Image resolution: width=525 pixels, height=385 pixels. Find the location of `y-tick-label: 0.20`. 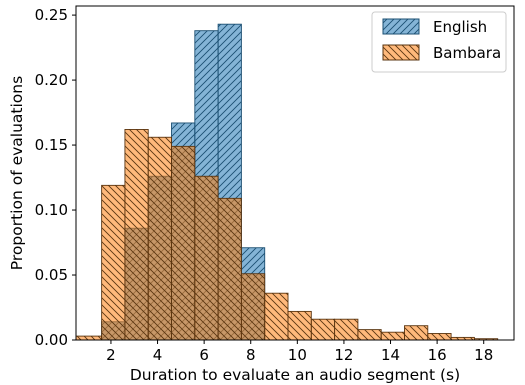

y-tick-label: 0.20 is located at coordinates (51, 80).